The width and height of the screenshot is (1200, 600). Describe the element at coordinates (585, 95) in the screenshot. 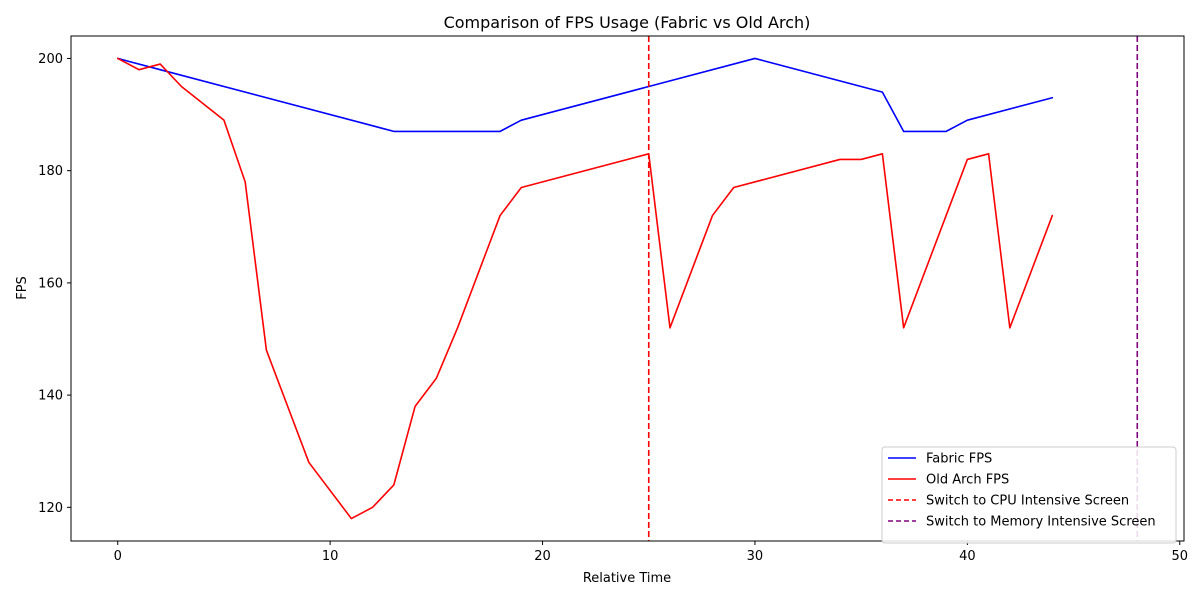

I see `series-line-fabric` at that location.